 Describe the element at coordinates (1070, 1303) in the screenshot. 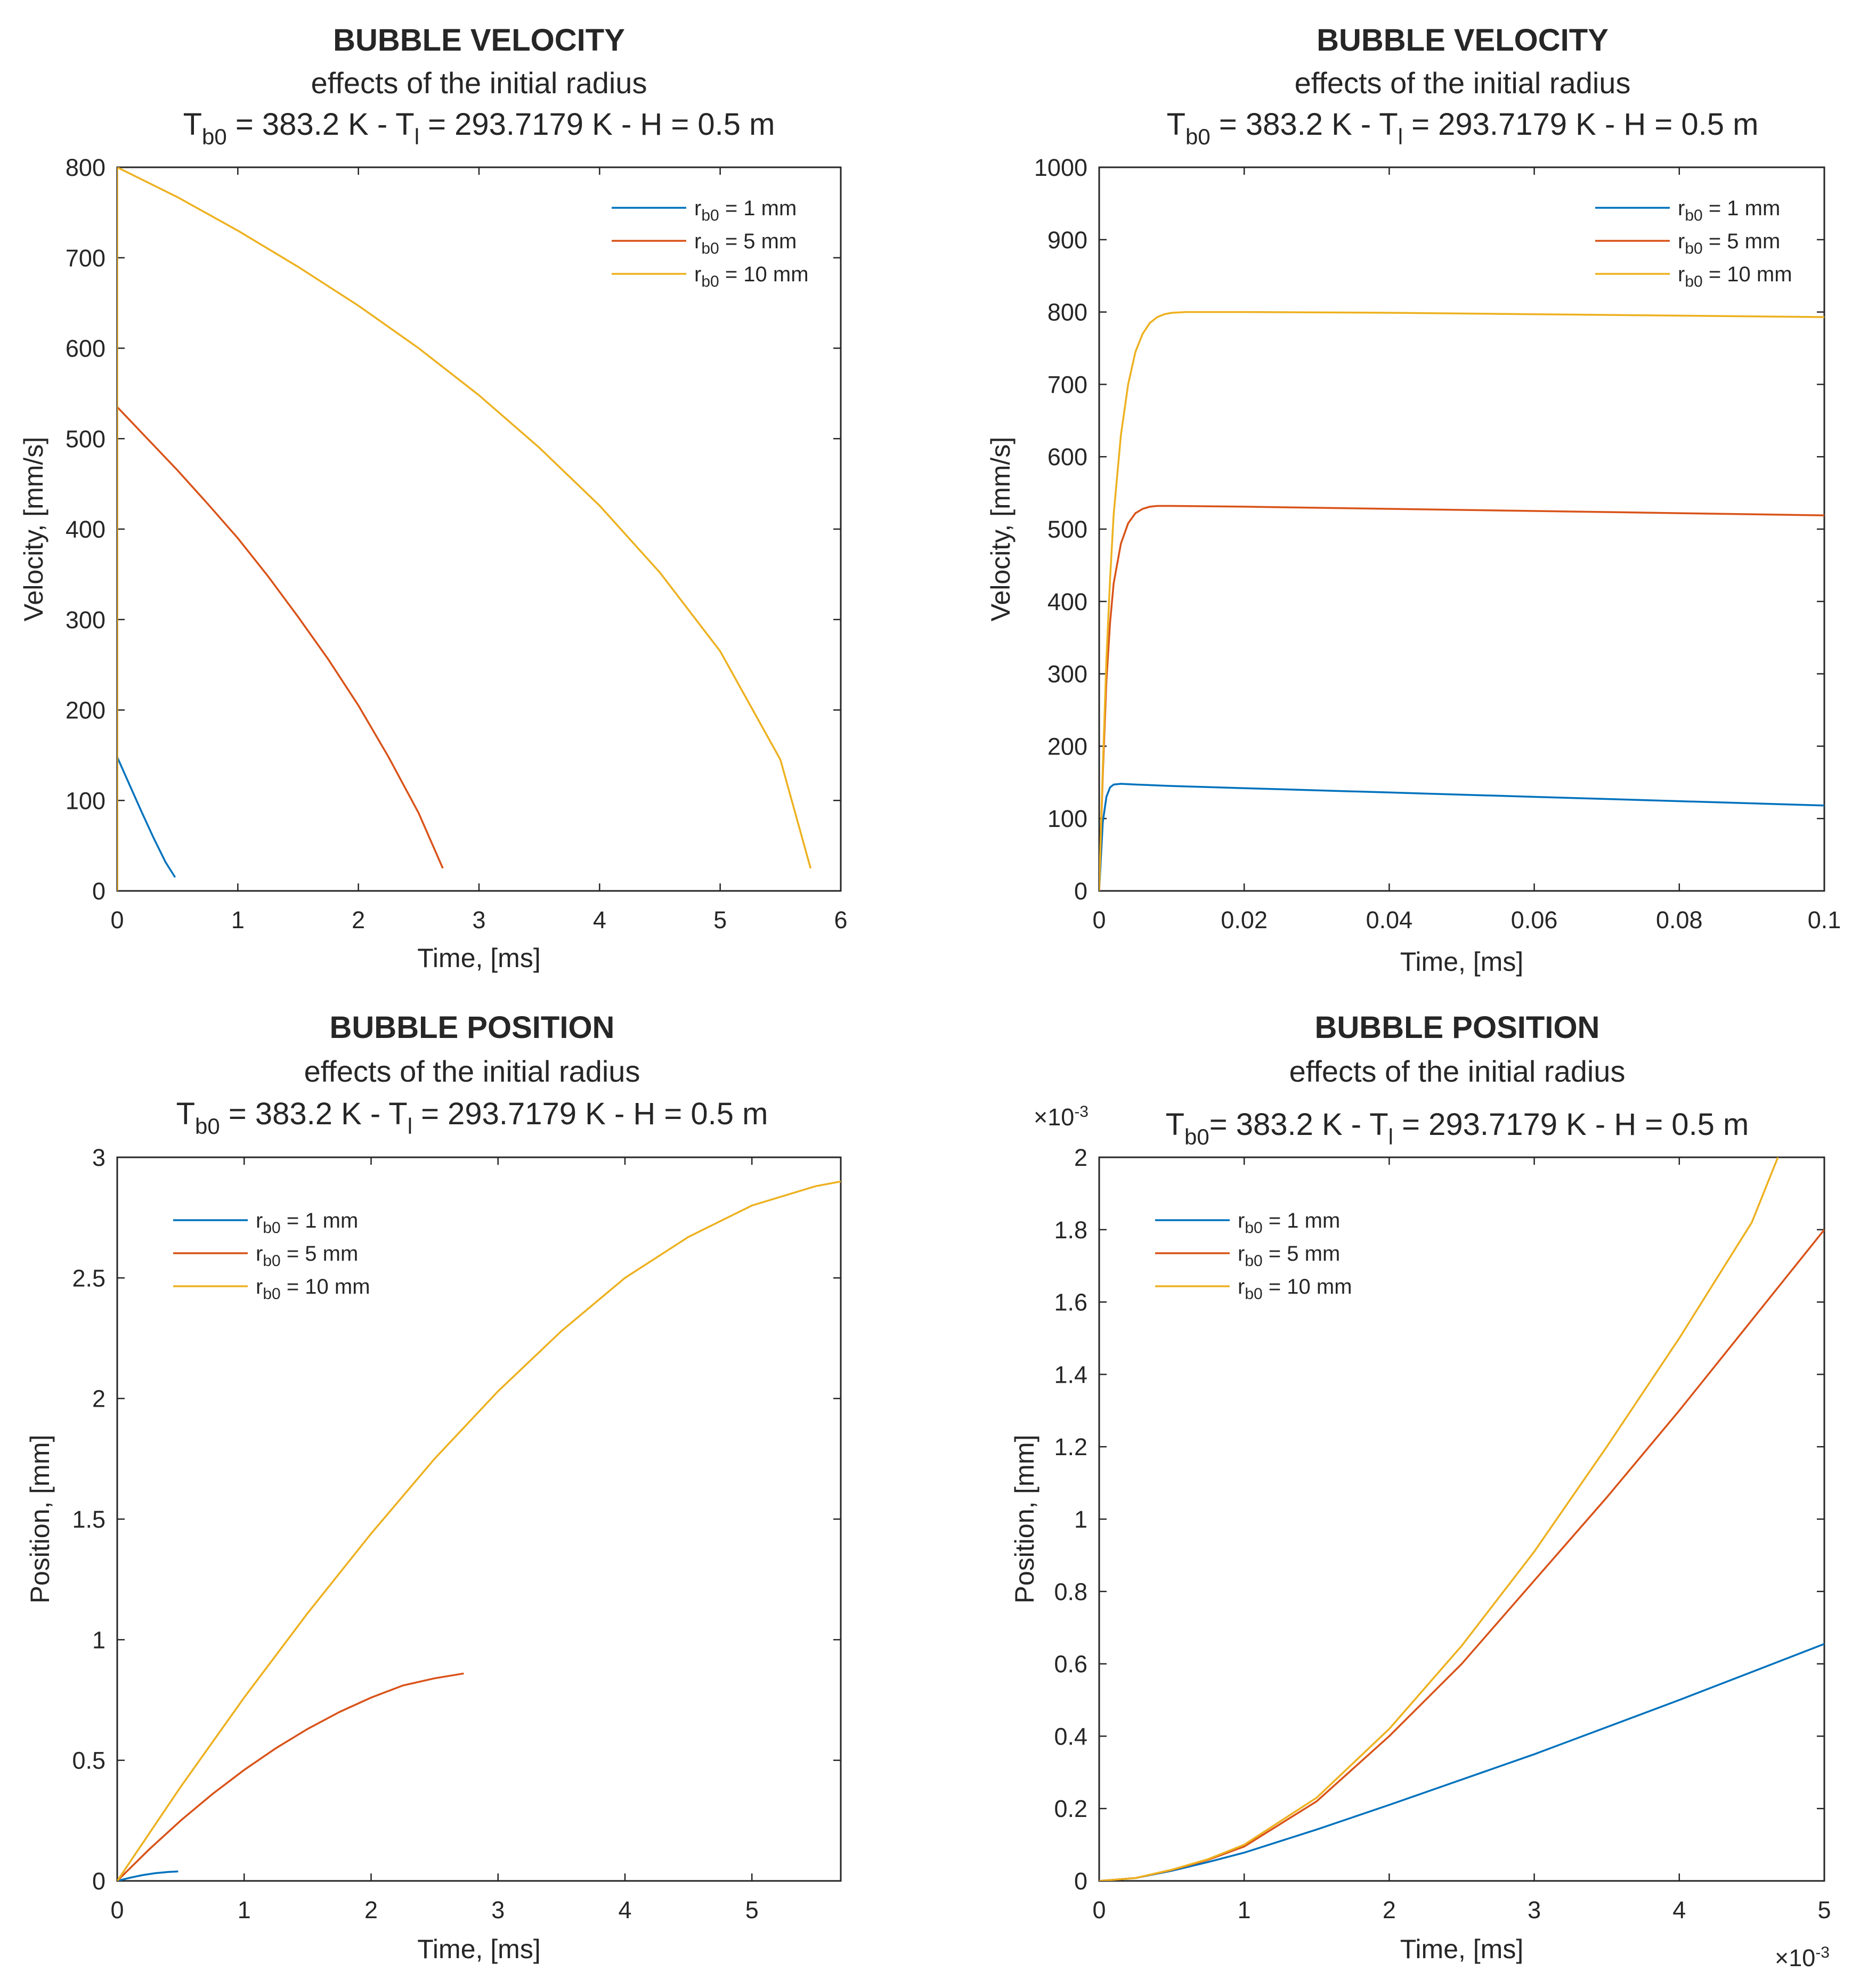

I see `y-tick-label: 1.6` at that location.